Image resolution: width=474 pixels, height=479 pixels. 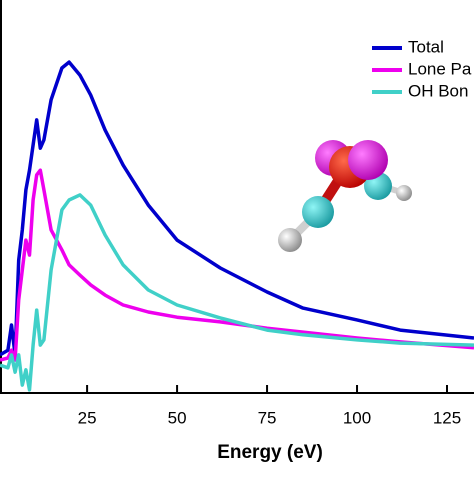 What do you see at coordinates (270, 452) in the screenshot?
I see `x-axis-label: Energy (eV)` at bounding box center [270, 452].